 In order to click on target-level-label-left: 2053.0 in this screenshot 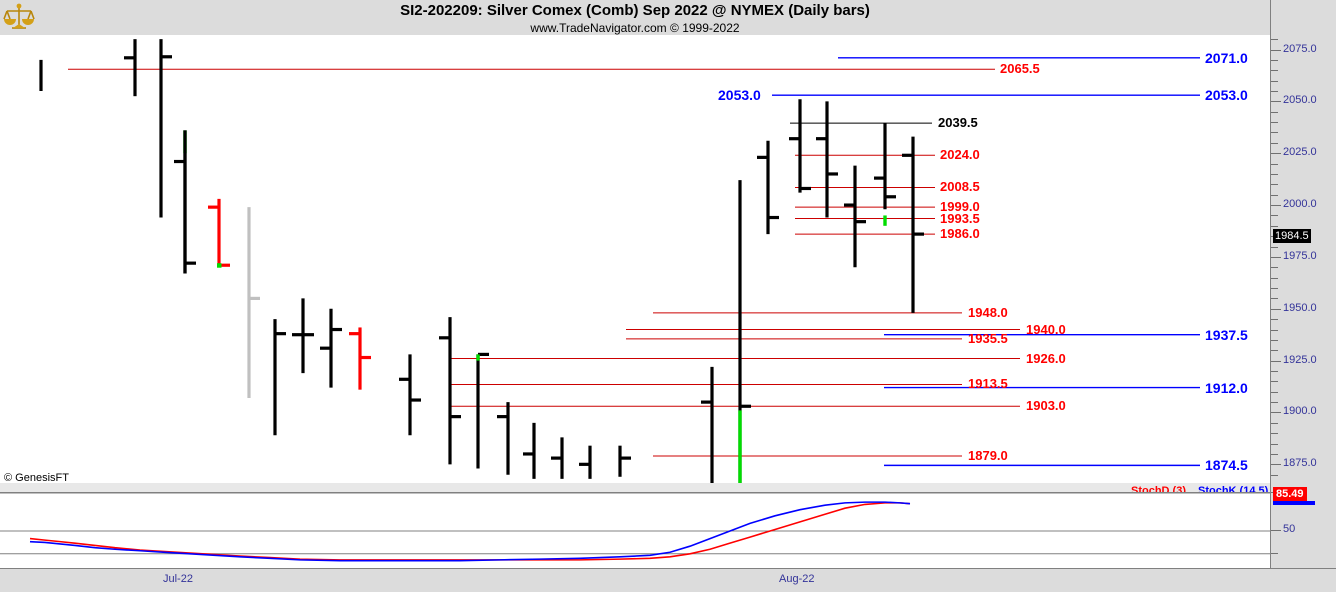, I will do `click(739, 95)`.